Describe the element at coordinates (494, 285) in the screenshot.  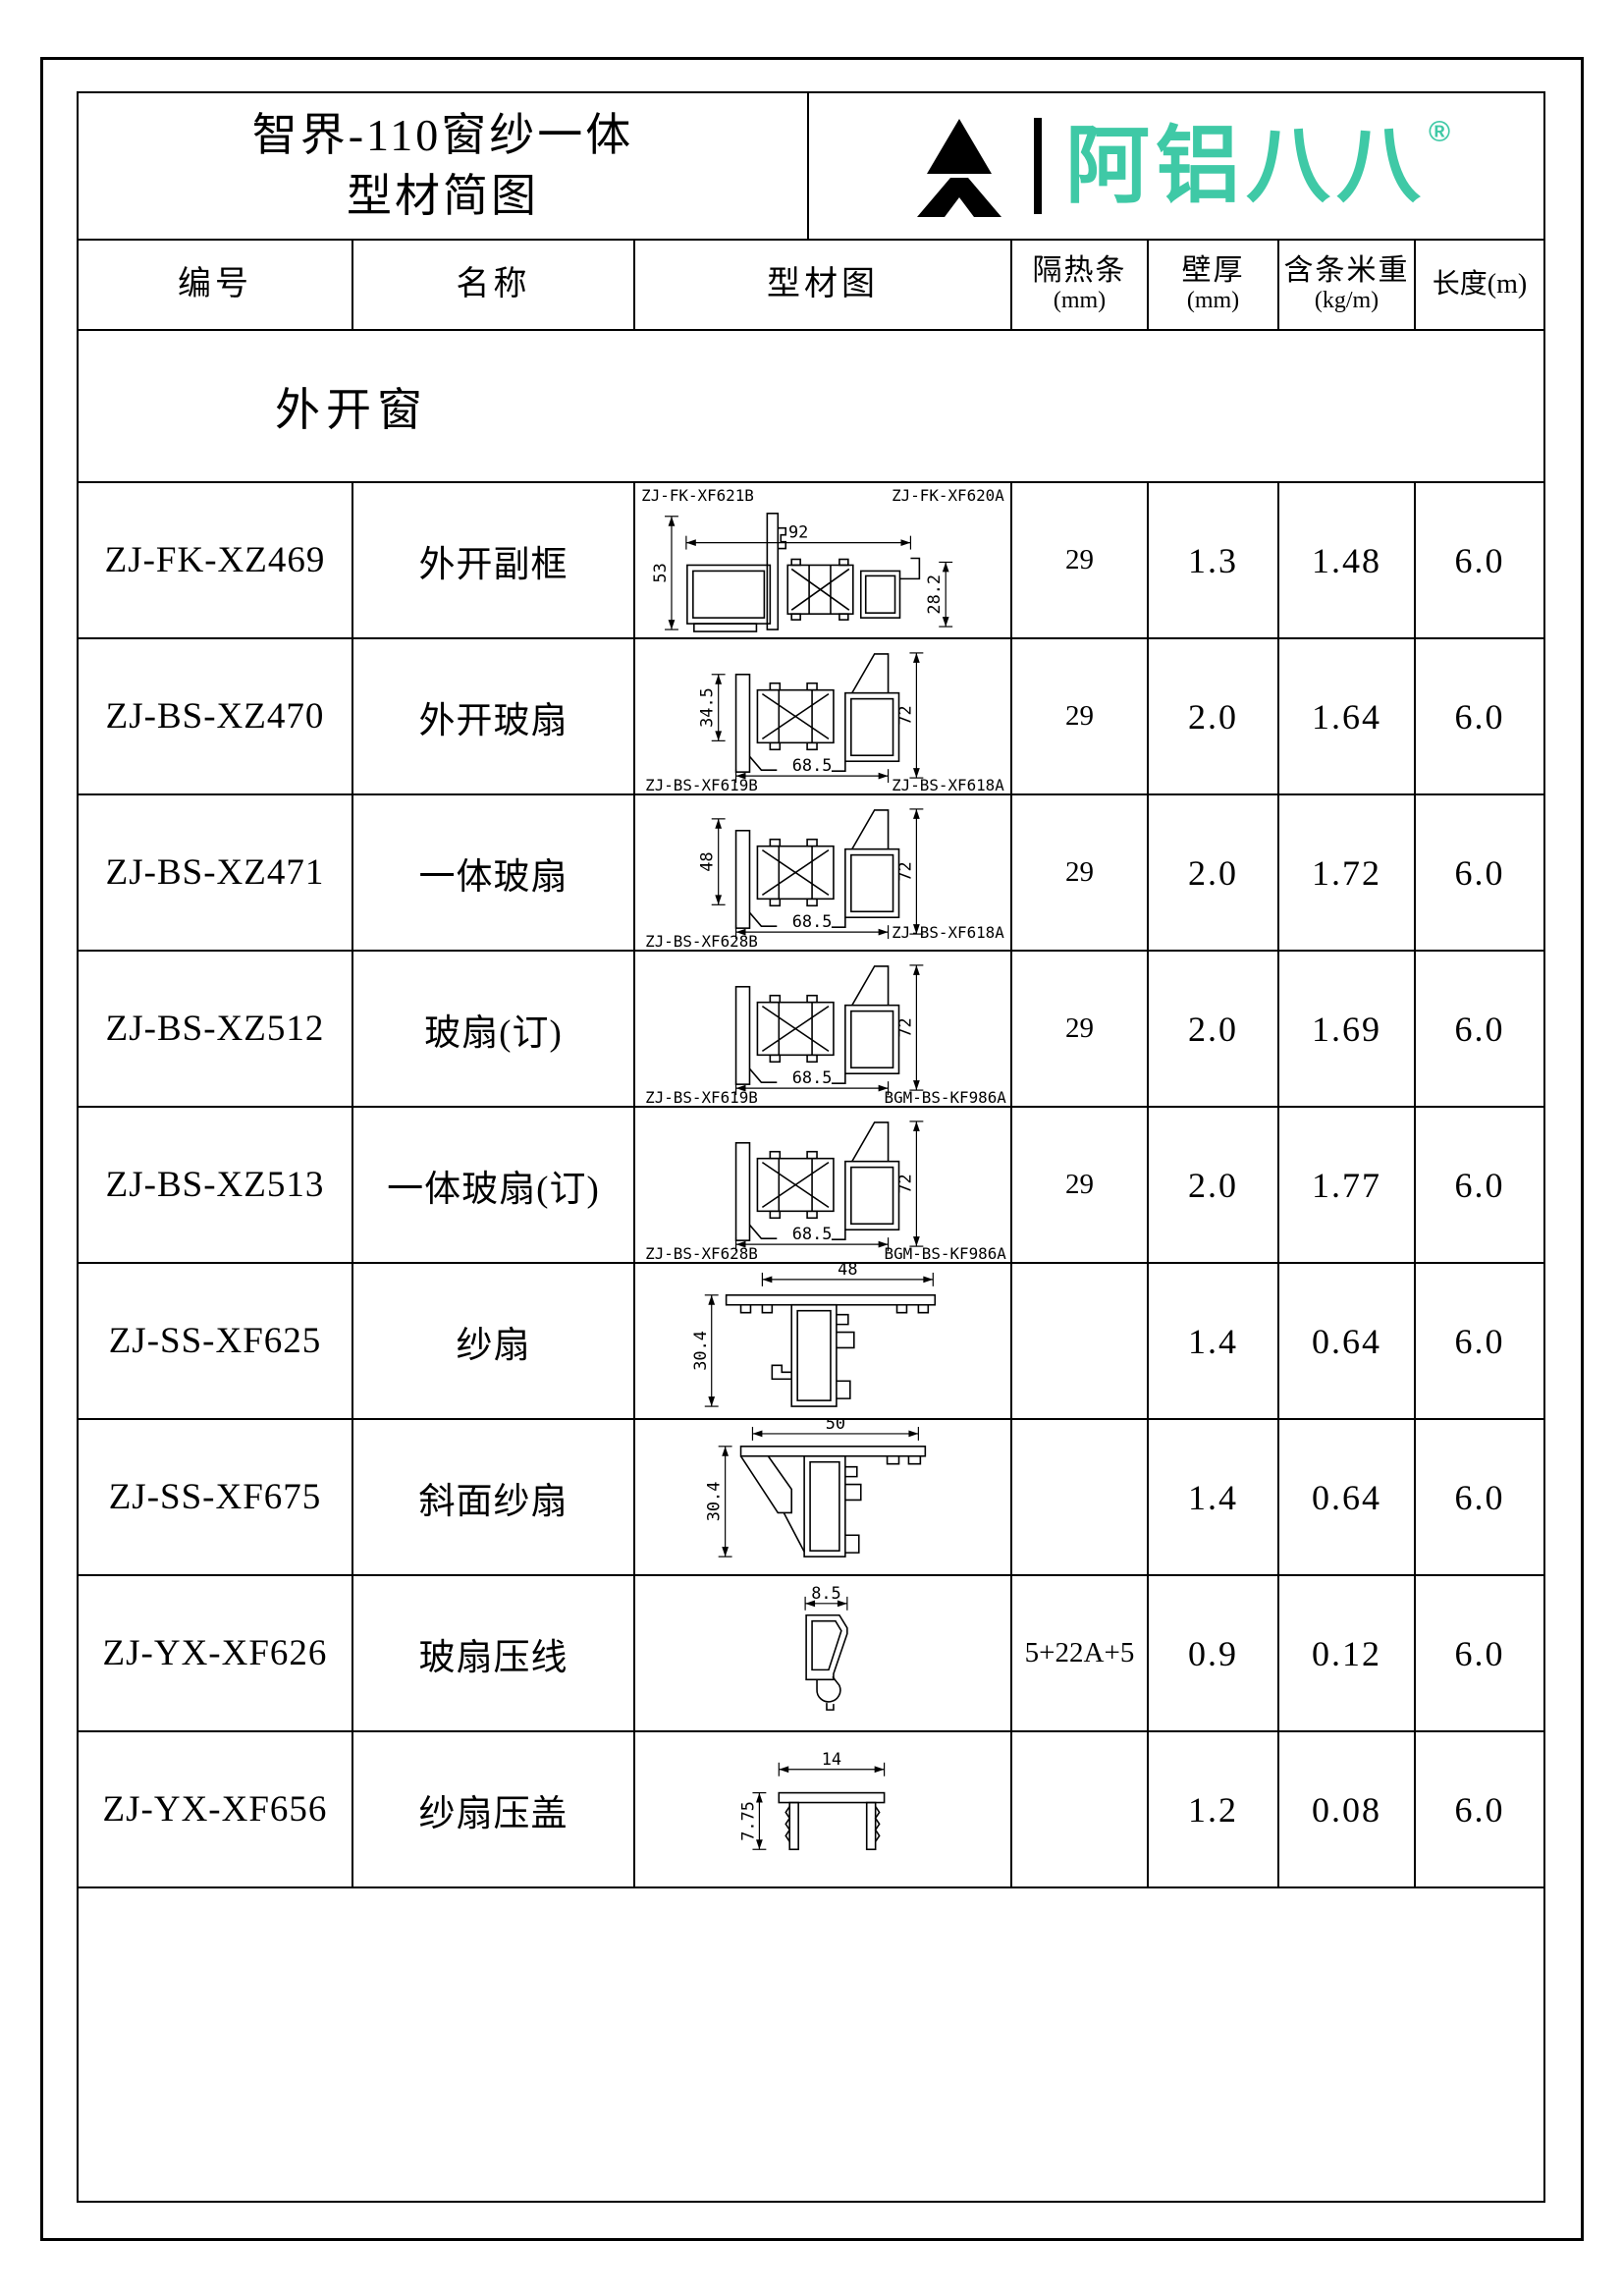
I see `header-name: 名称` at that location.